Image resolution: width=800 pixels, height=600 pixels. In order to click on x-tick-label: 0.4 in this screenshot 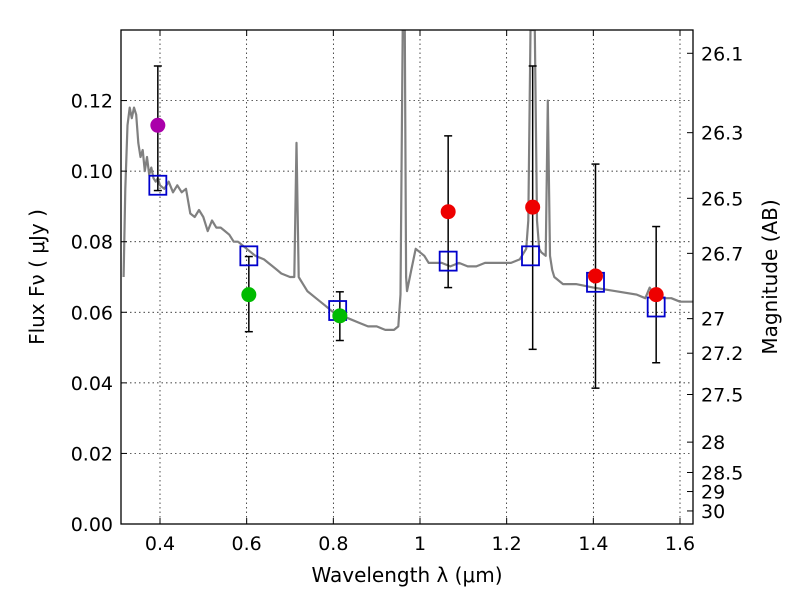, I will do `click(160, 544)`.